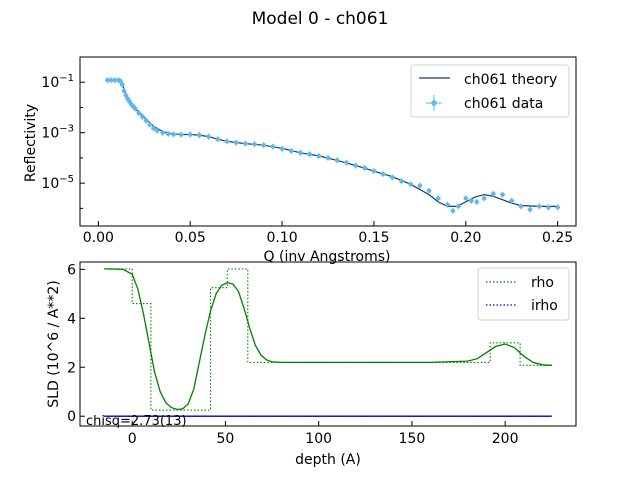  I want to click on chisq-annotation: chisq=2.73(13), so click(136, 421).